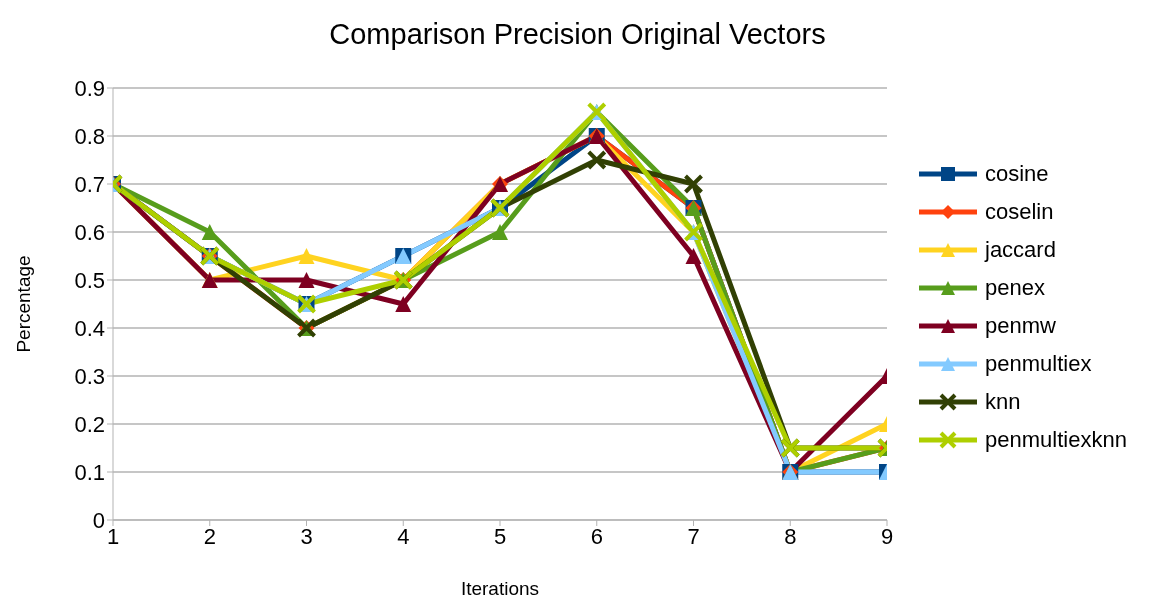  What do you see at coordinates (89, 136) in the screenshot?
I see `y-tick-label: 0.8` at bounding box center [89, 136].